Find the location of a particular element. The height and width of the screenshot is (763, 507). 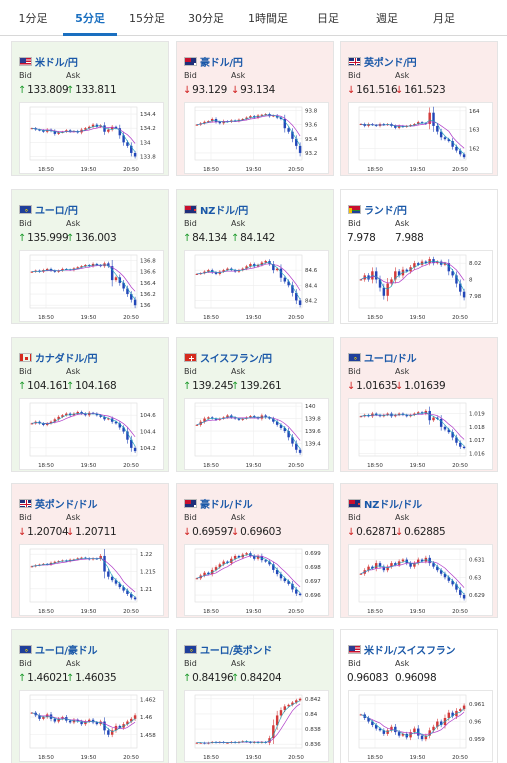

candlestick-chart: 0.961 0.96 0.959 18:50 19:50 20:50 is located at coordinates (420, 726).